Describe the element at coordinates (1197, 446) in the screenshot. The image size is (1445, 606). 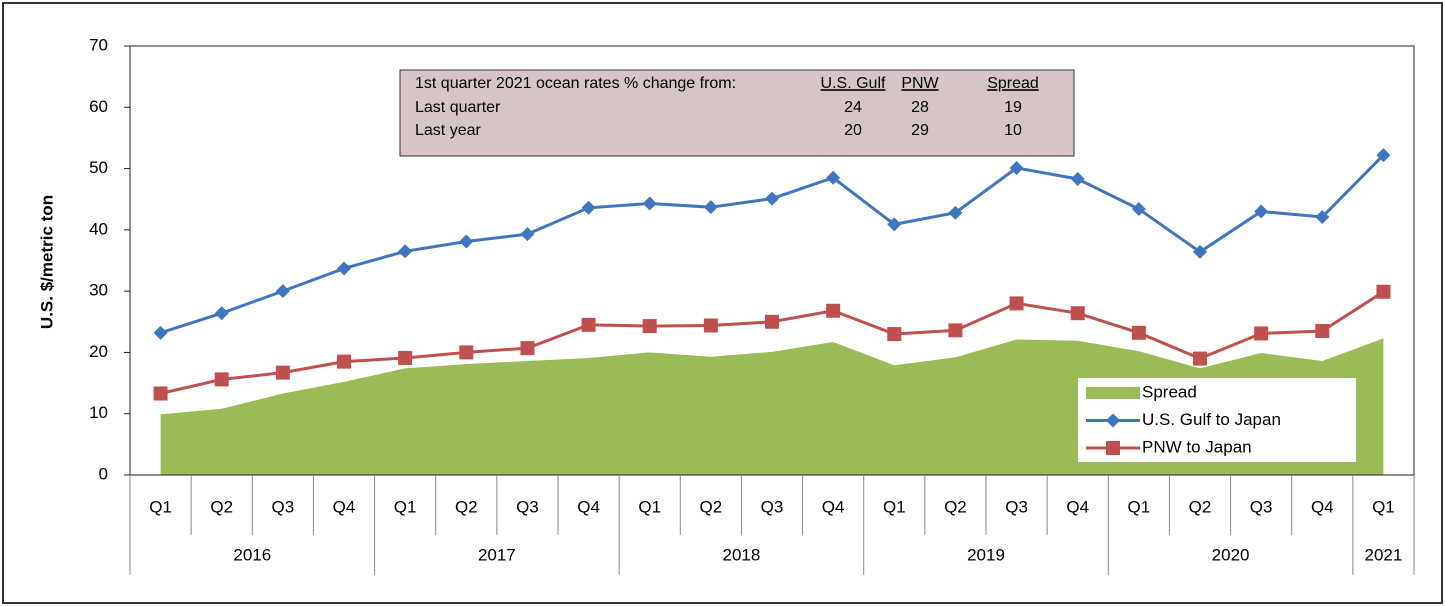
I see `legend-label: PNW to Japan` at that location.